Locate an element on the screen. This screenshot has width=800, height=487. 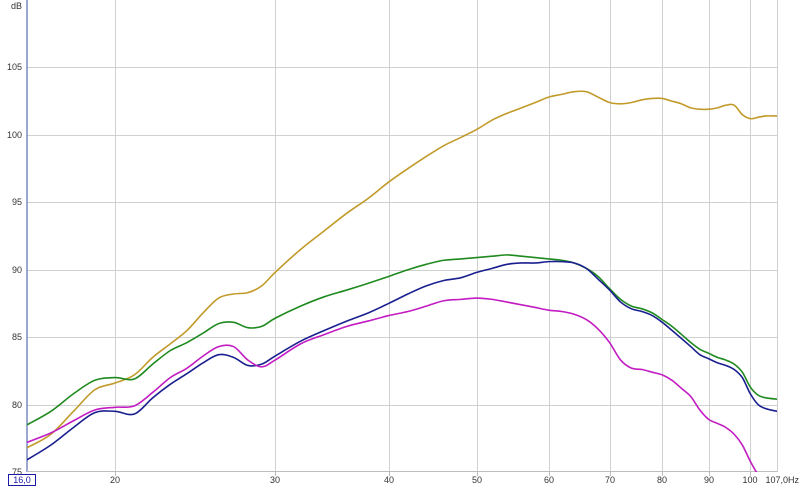
x-tick-label: 80 is located at coordinates (662, 480).